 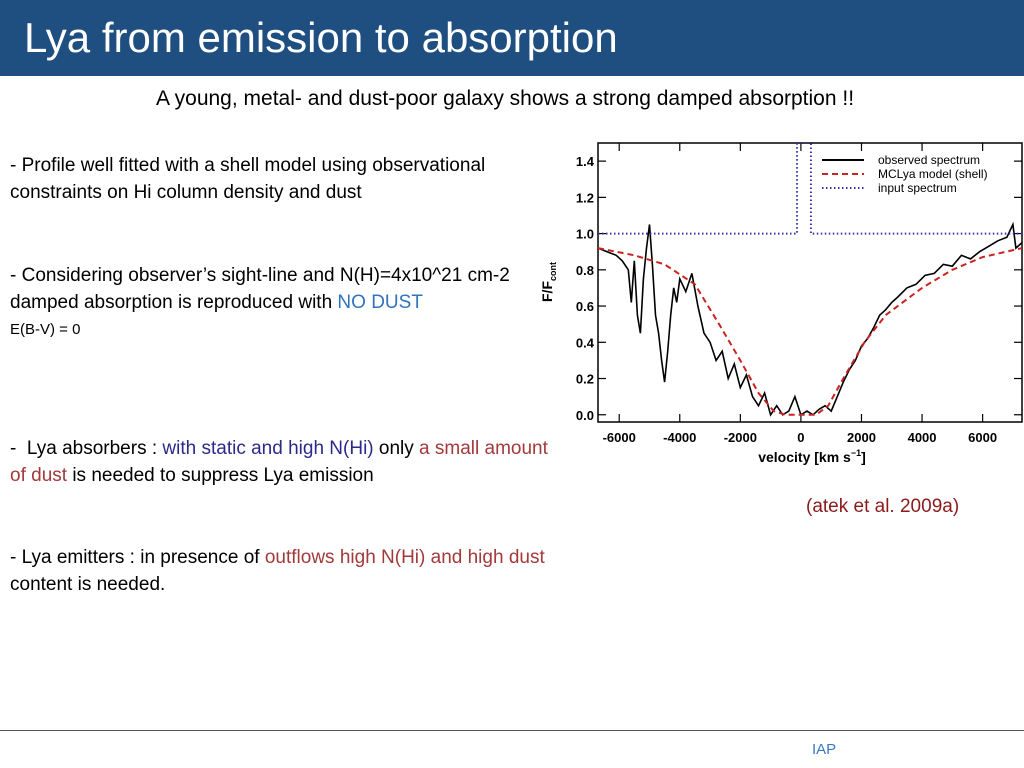 What do you see at coordinates (553, 271) in the screenshot?
I see `y-axis-label-sub: cont` at bounding box center [553, 271].